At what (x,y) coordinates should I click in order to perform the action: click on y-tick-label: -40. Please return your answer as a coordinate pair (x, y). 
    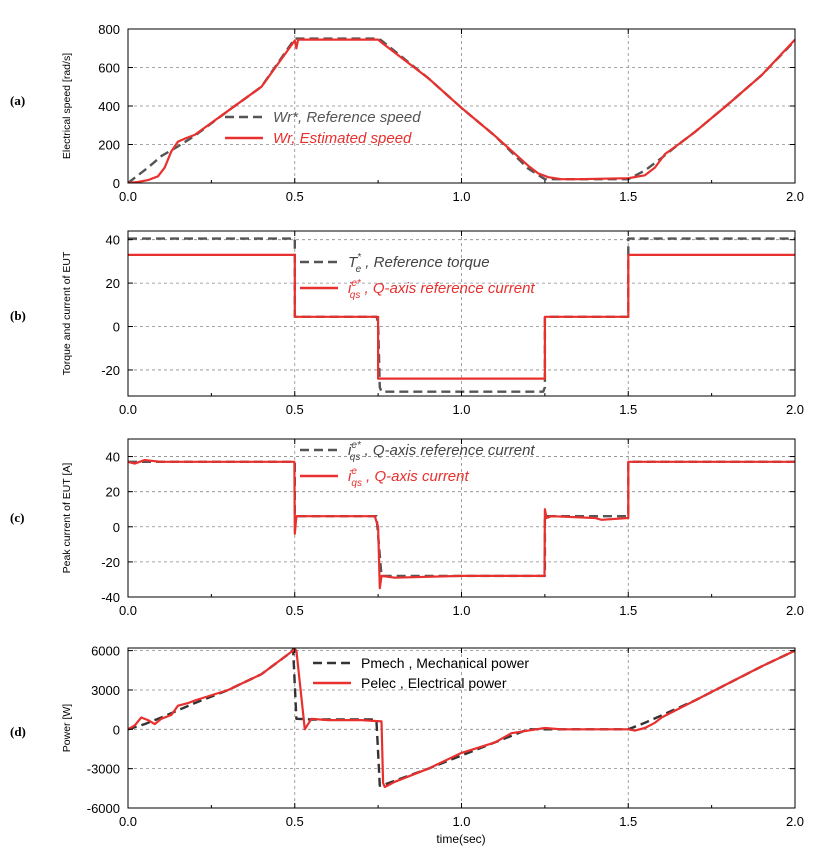
    Looking at the image, I should click on (110, 597).